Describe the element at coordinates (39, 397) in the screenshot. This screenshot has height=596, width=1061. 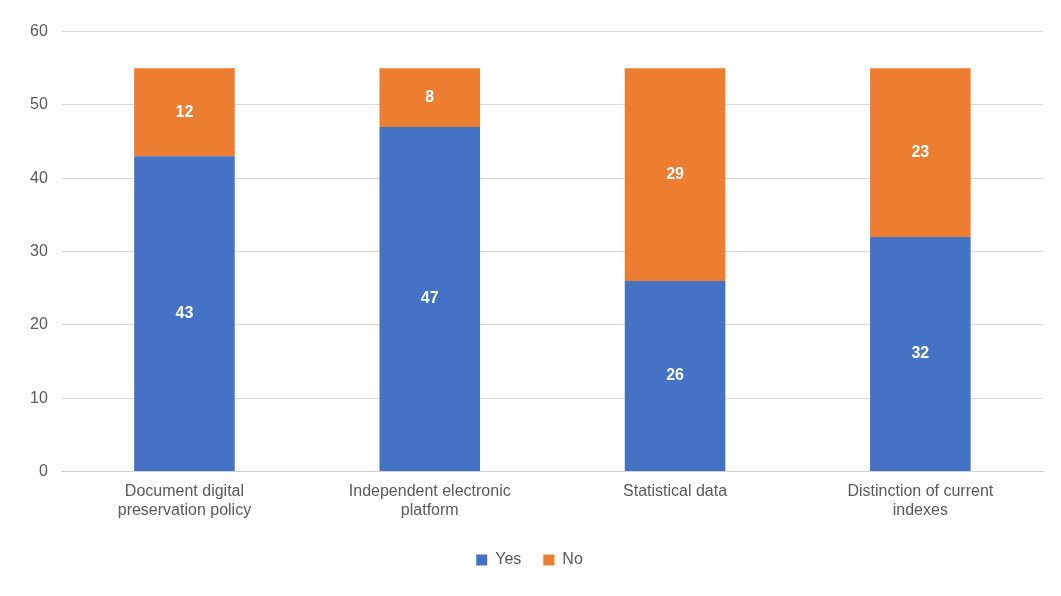
I see `y-tick-label: 10` at that location.